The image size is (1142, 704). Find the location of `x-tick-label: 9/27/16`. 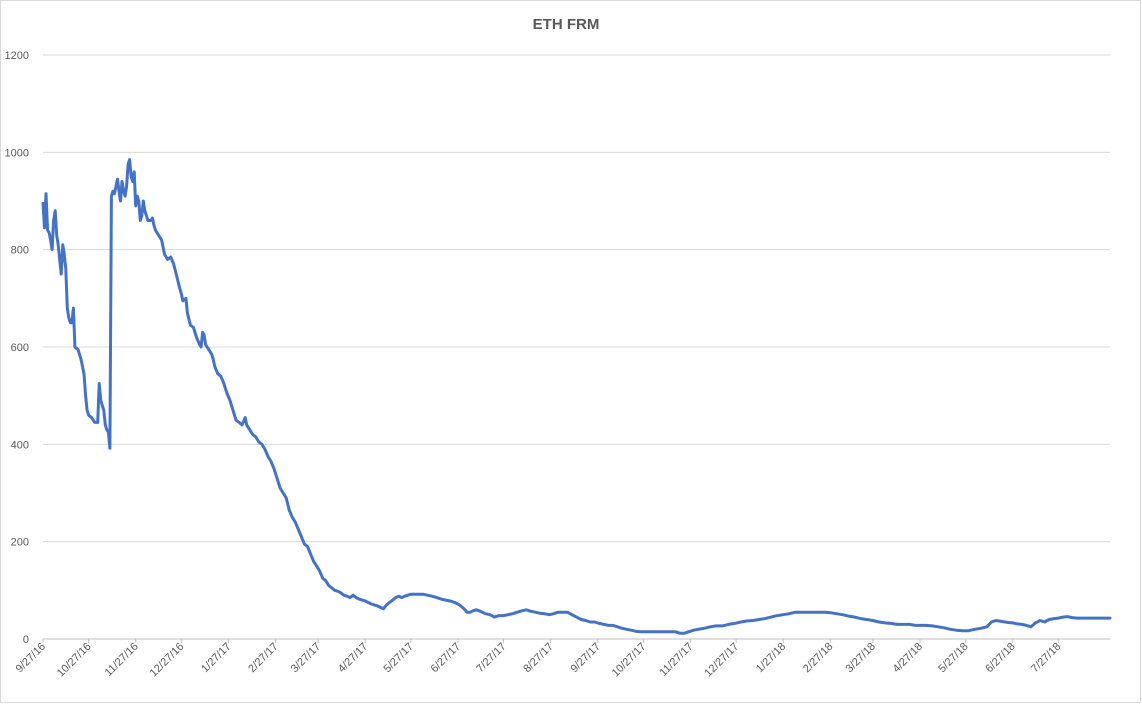

x-tick-label: 9/27/16 is located at coordinates (31, 658).